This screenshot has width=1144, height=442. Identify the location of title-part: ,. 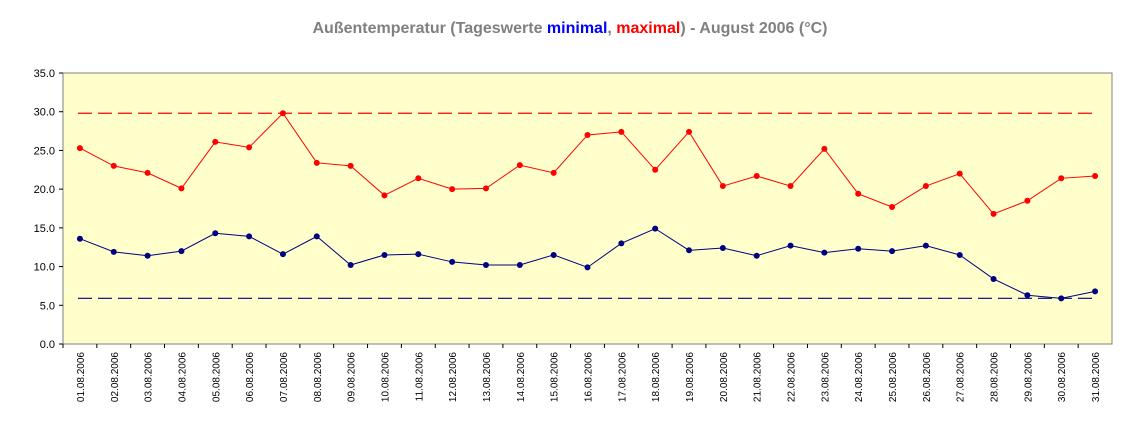
(611, 28).